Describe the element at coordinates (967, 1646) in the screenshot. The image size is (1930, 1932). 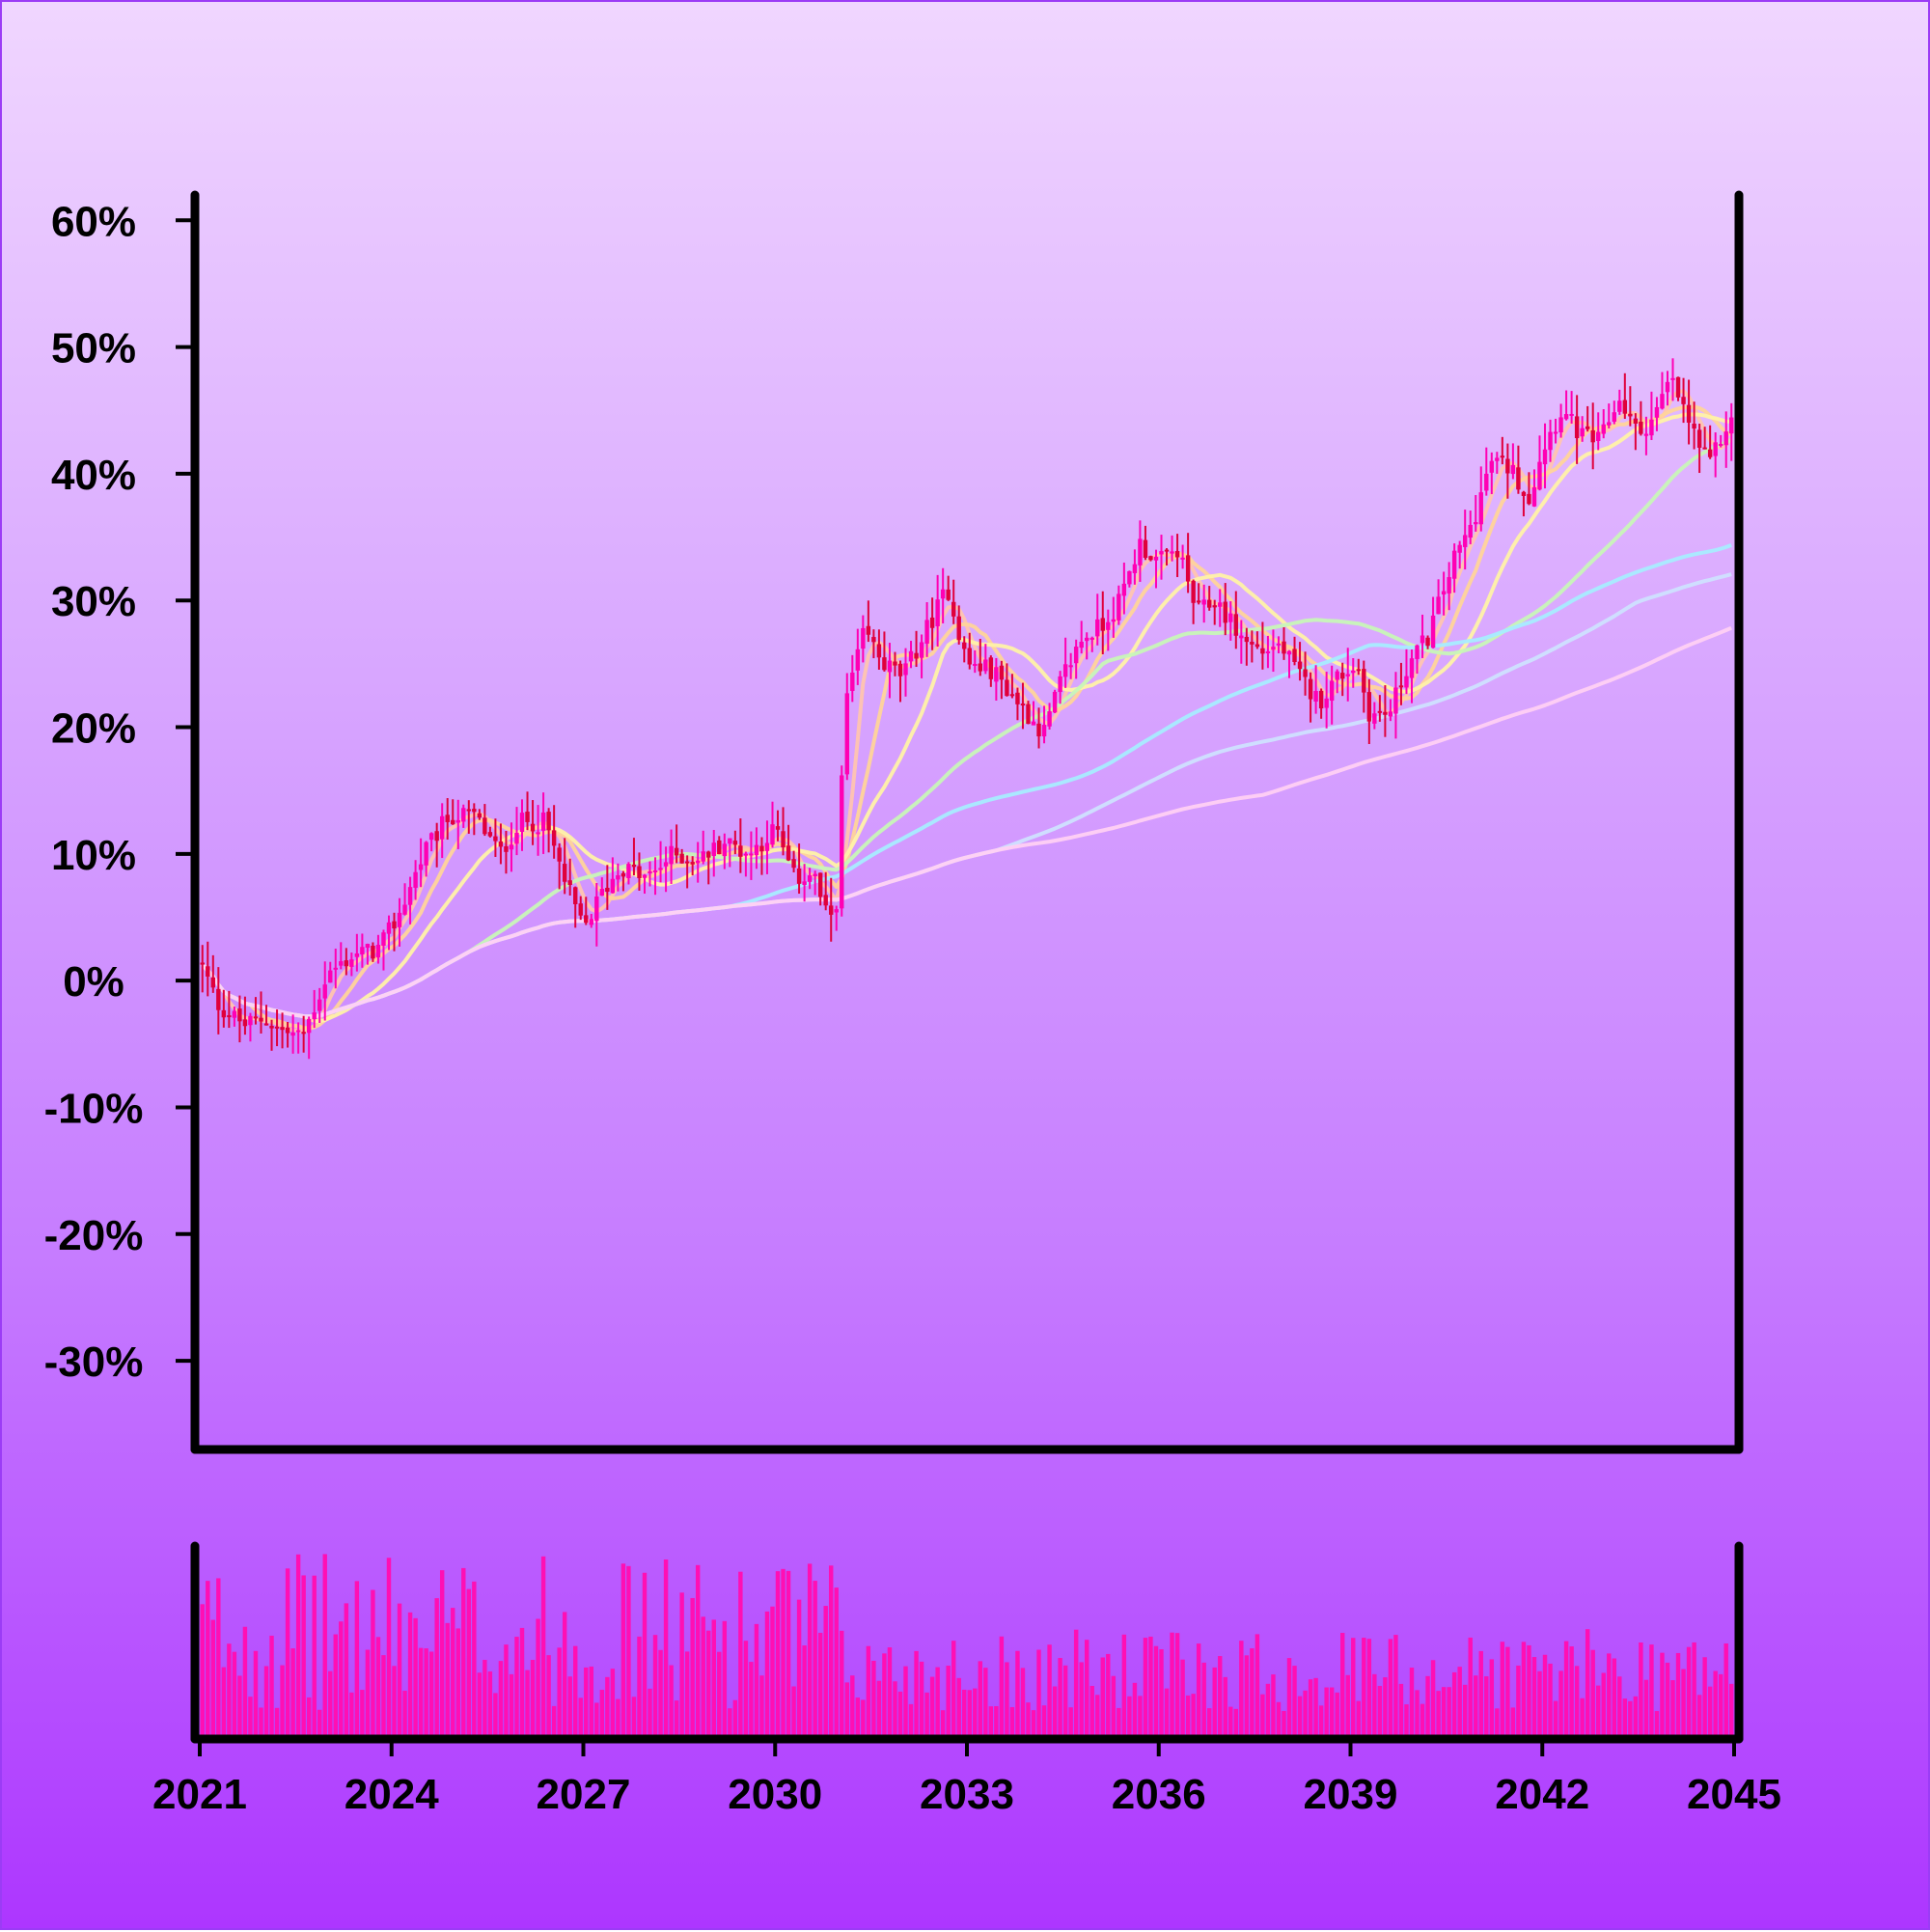
I see `volume-bars` at that location.